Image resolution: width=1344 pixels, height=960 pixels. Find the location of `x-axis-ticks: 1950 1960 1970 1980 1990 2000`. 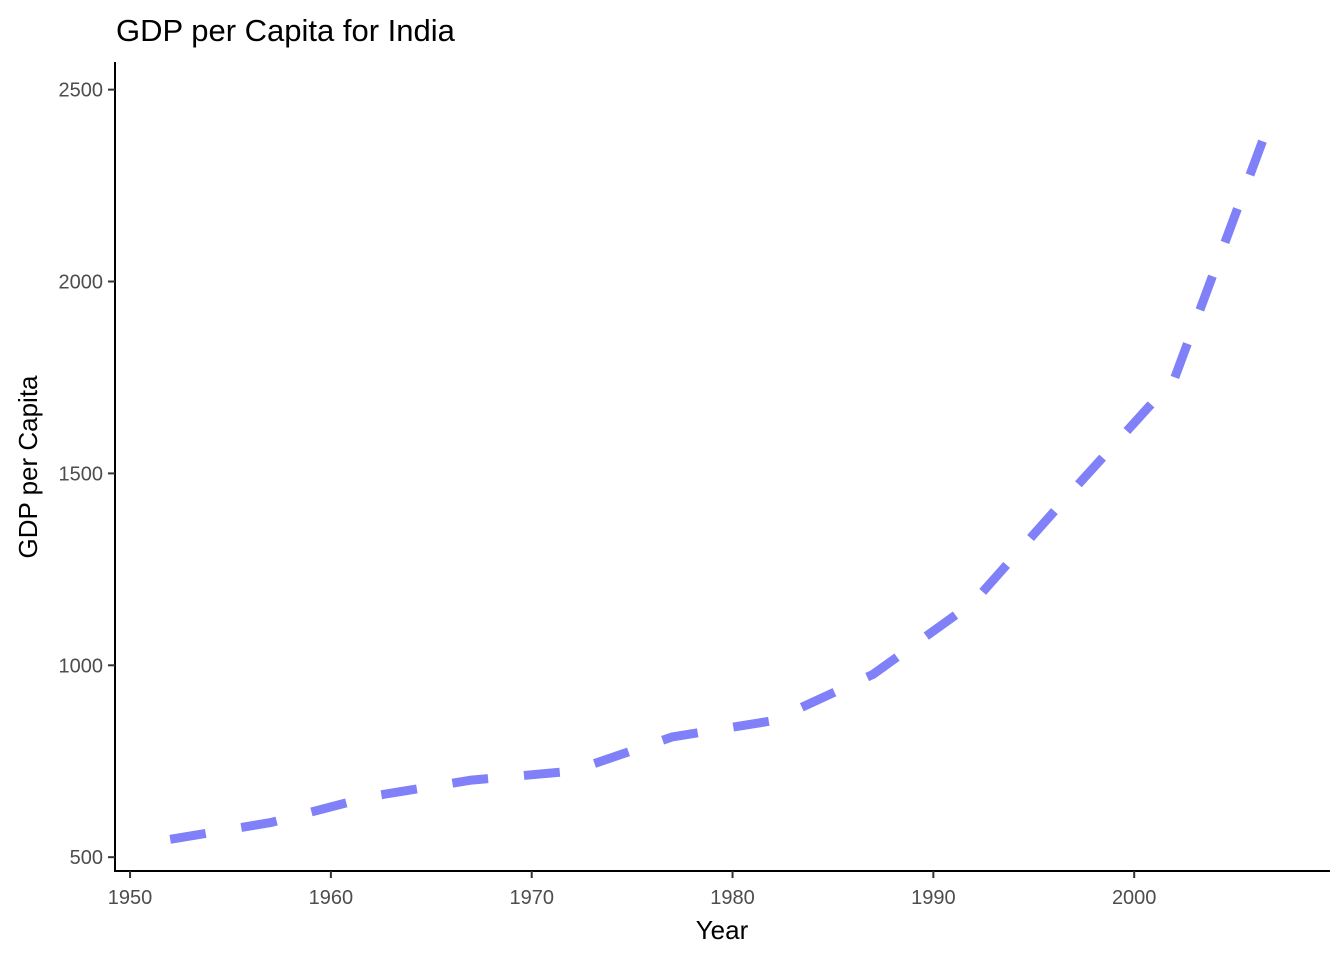

x-axis-ticks: 1950 1960 1970 1980 1990 2000 is located at coordinates (632, 890).